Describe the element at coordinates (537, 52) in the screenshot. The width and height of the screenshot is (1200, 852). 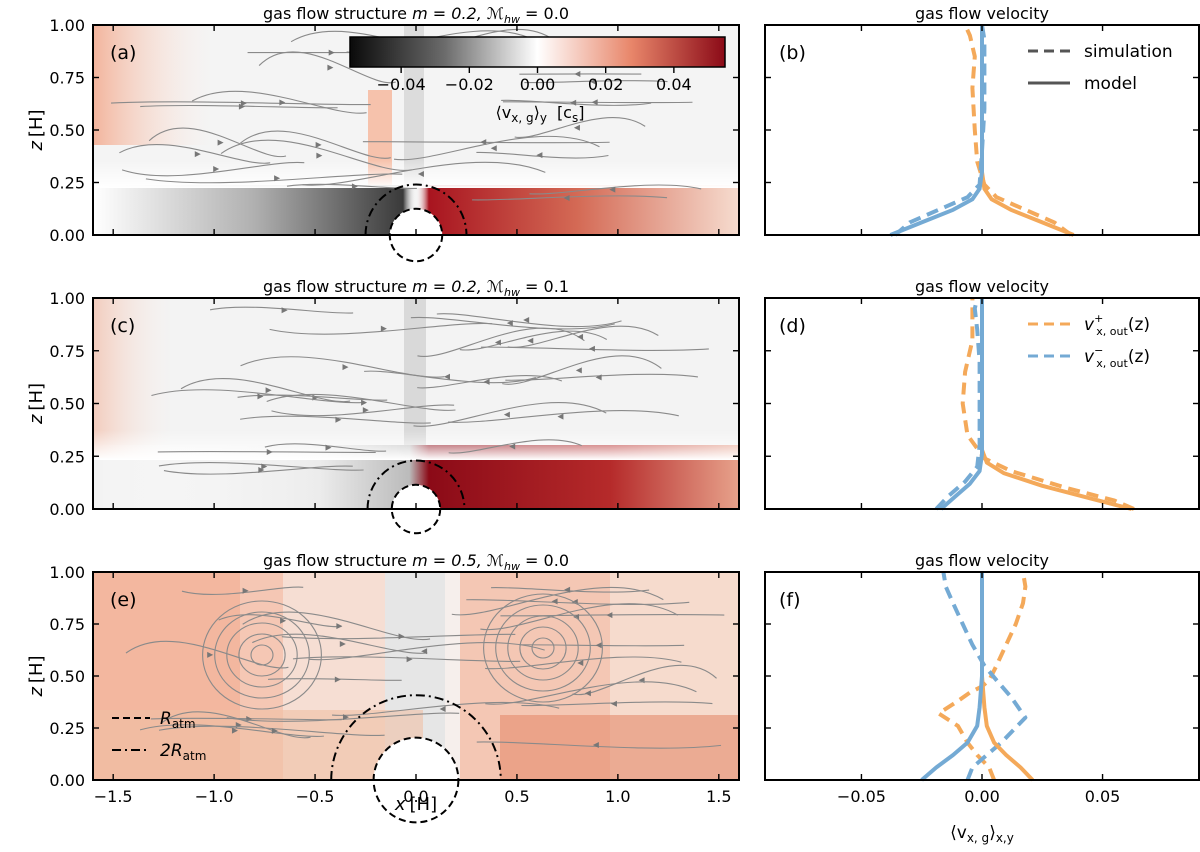
I see `colorbar-gradient` at that location.